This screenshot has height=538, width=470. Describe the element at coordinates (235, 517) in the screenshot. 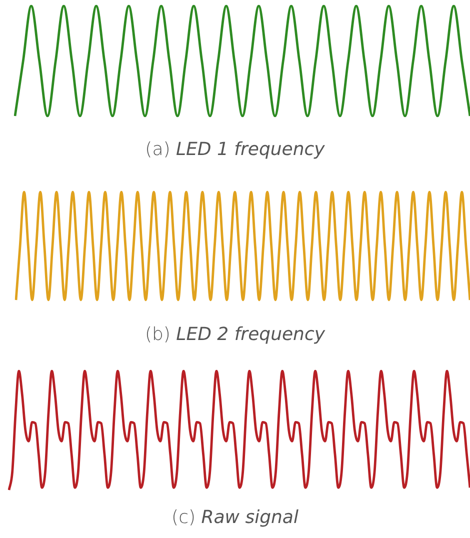

I see `text: (c) Raw signal` at that location.